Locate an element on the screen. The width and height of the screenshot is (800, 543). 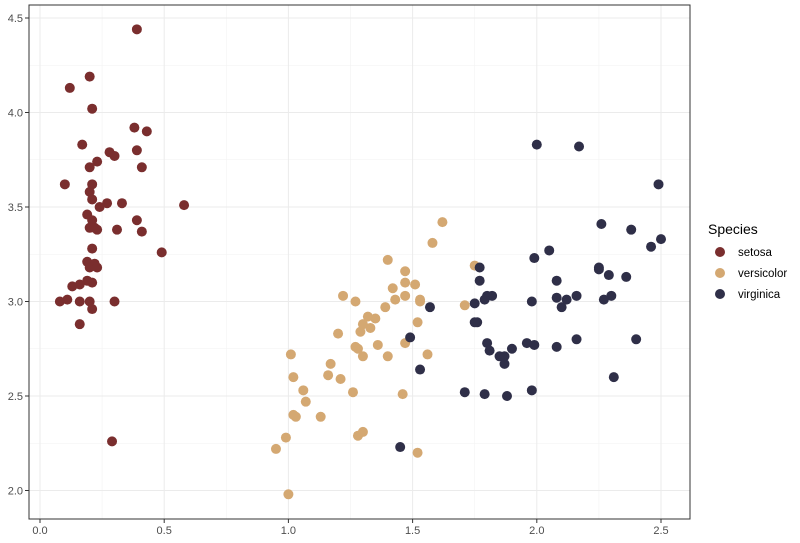
legend-label-setosa: setosa is located at coordinates (755, 253).